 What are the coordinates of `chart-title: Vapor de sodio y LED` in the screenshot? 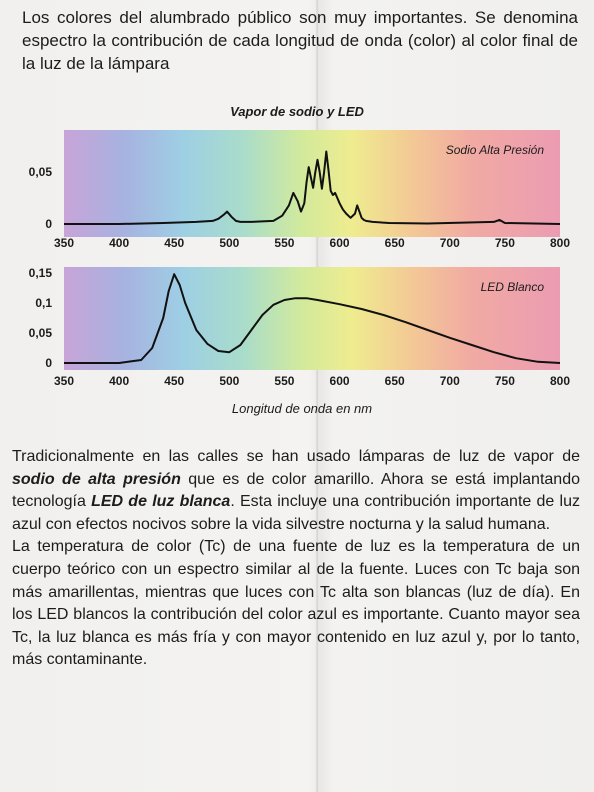 It's located at (297, 111).